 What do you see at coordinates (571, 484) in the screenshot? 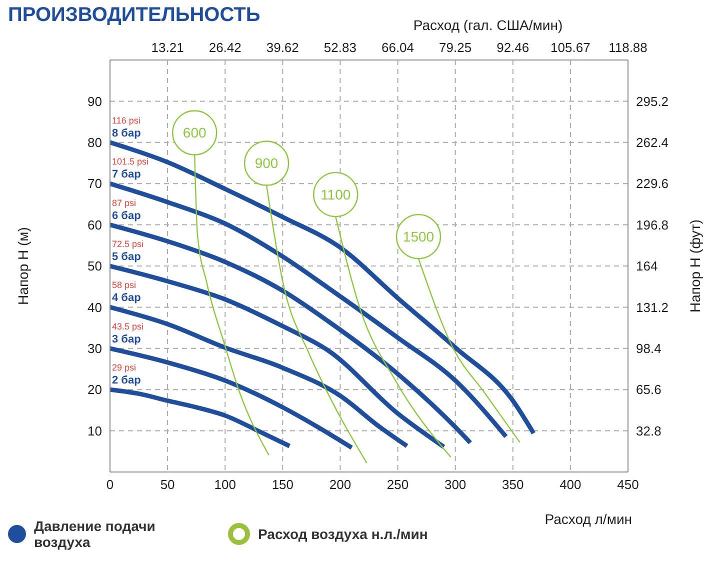
I see `x-tick-label: 400` at bounding box center [571, 484].